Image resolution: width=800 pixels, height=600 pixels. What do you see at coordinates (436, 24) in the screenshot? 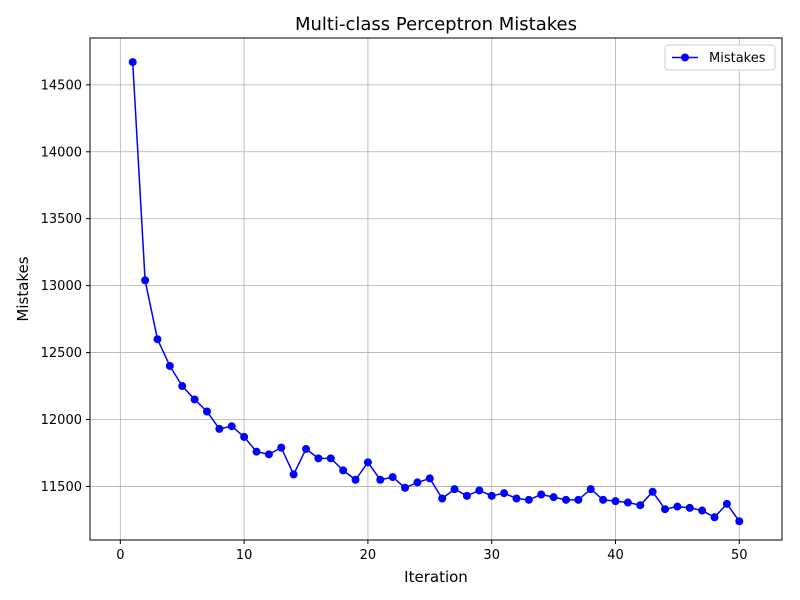
I see `chart-title: Multi-class Perceptron Mistakes` at bounding box center [436, 24].